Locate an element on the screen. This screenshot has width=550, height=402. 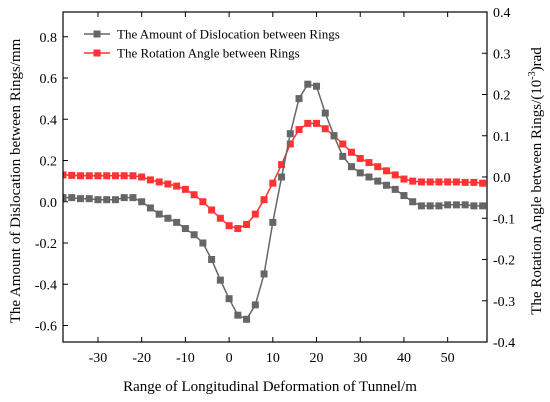
y-left-tick-label: 0.6 is located at coordinates (49, 79).